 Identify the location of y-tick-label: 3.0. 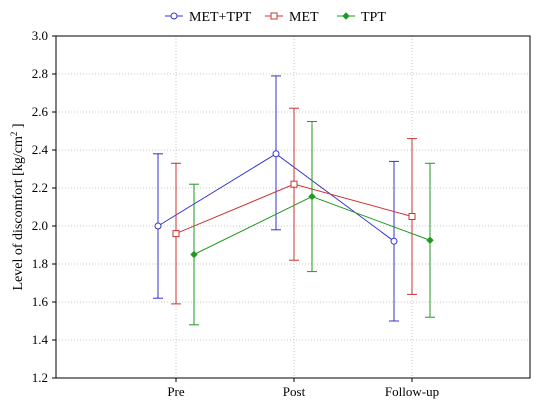
(40, 35).